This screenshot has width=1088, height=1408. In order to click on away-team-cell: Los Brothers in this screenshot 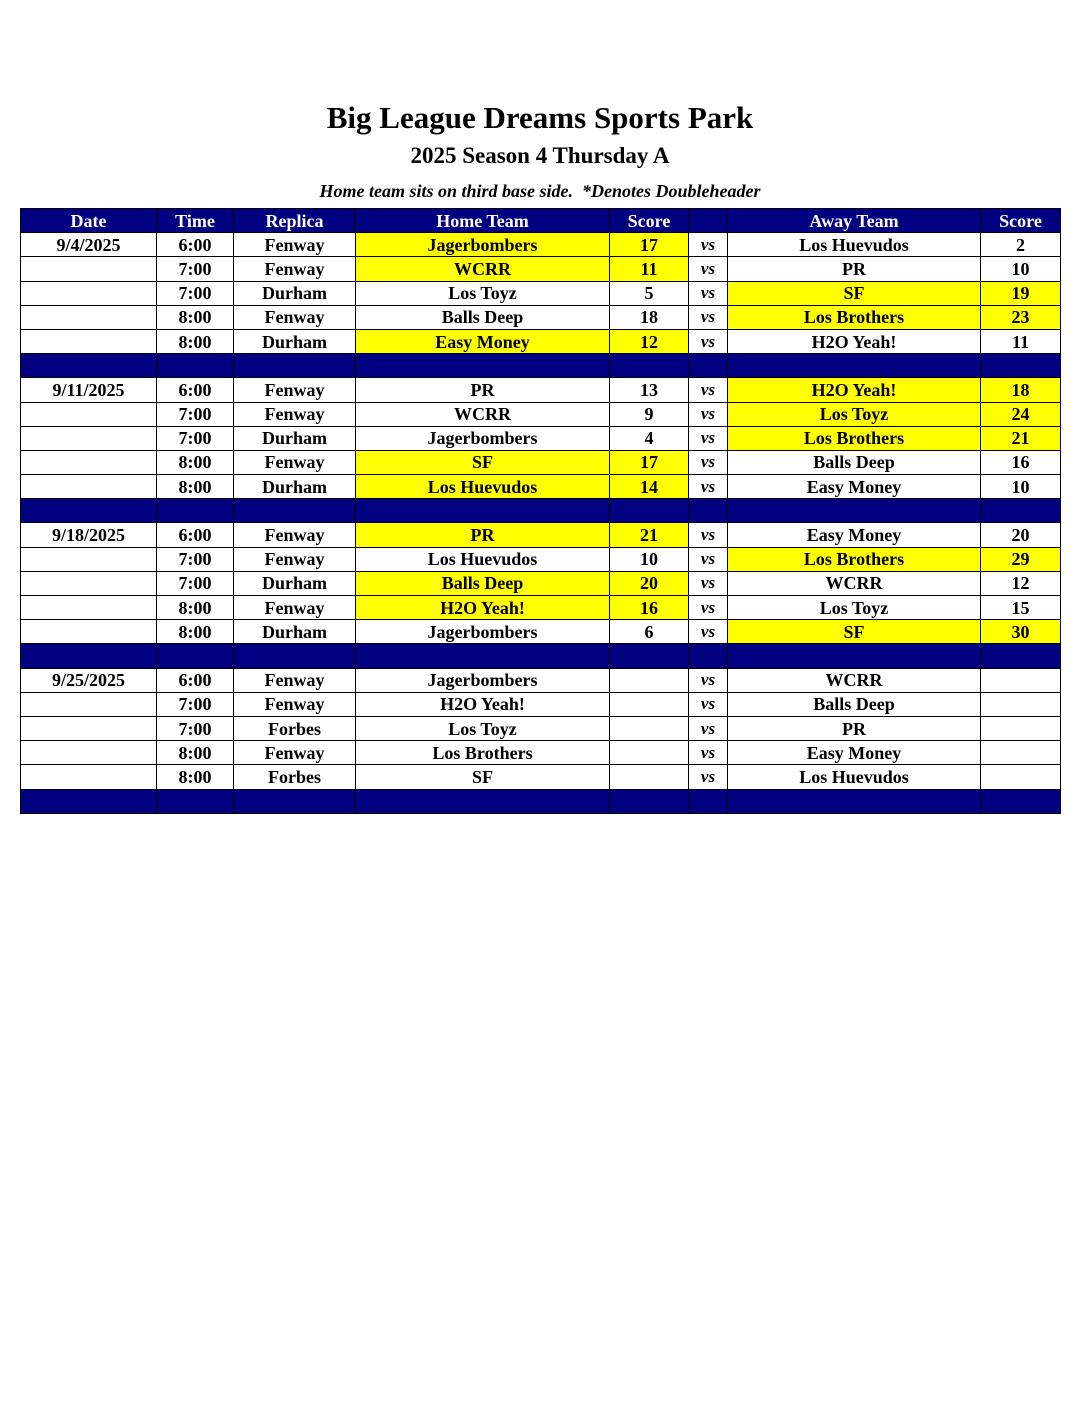, I will do `click(854, 317)`.